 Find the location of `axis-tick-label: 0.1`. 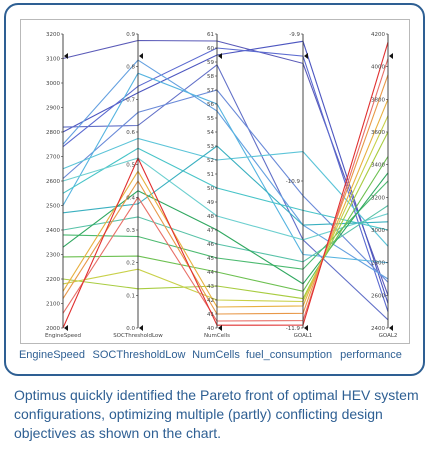

axis-tick-label: 0.1 is located at coordinates (130, 296).